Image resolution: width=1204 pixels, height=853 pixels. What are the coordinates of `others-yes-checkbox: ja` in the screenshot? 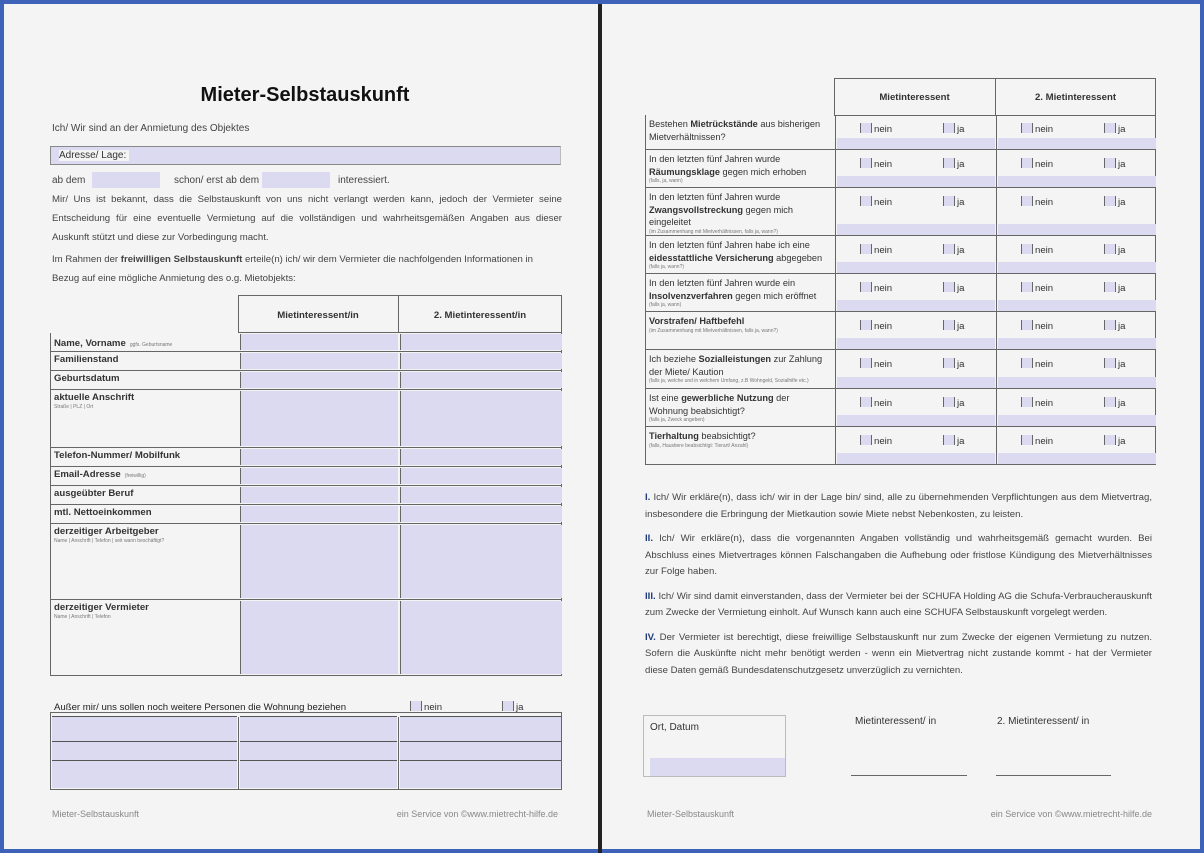 It's located at (512, 707).